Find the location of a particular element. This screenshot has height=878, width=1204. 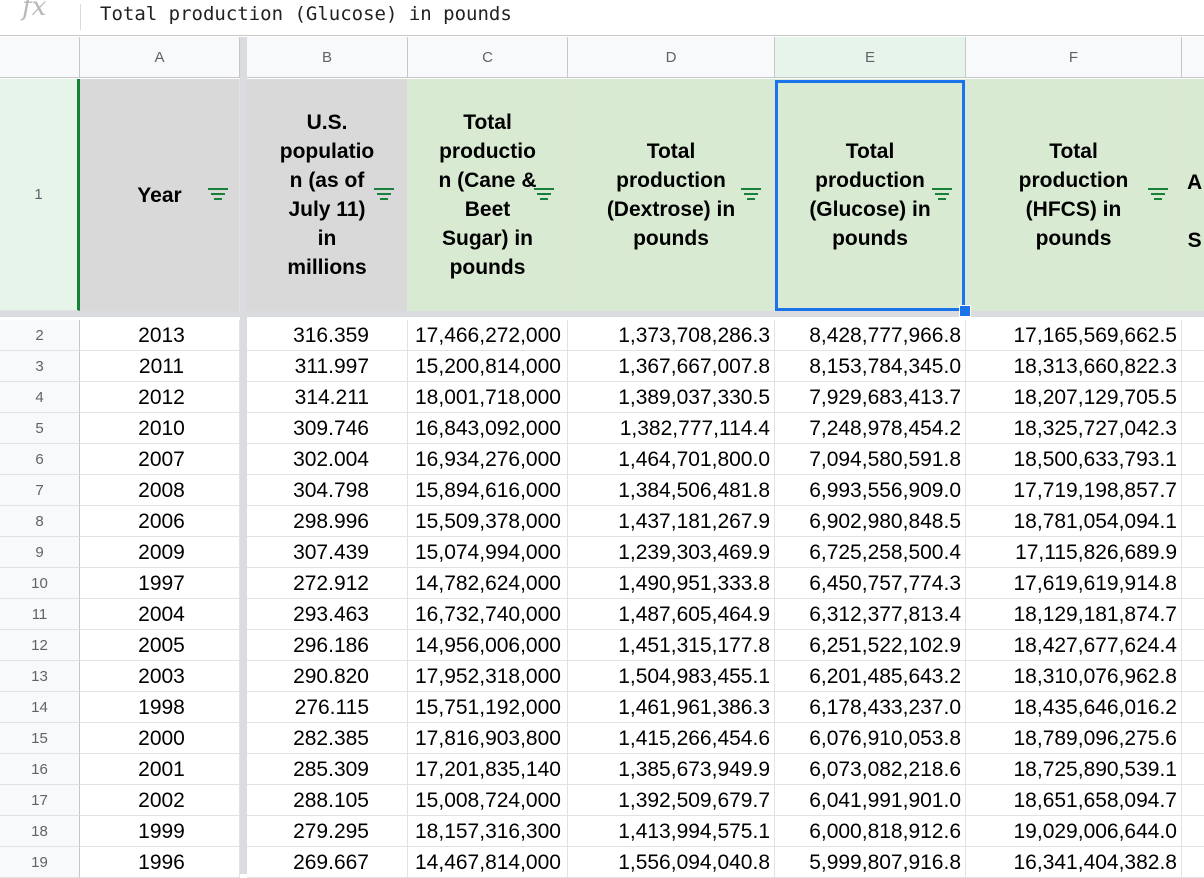

table-cell: 8,153,784,345.0 is located at coordinates (870, 366).